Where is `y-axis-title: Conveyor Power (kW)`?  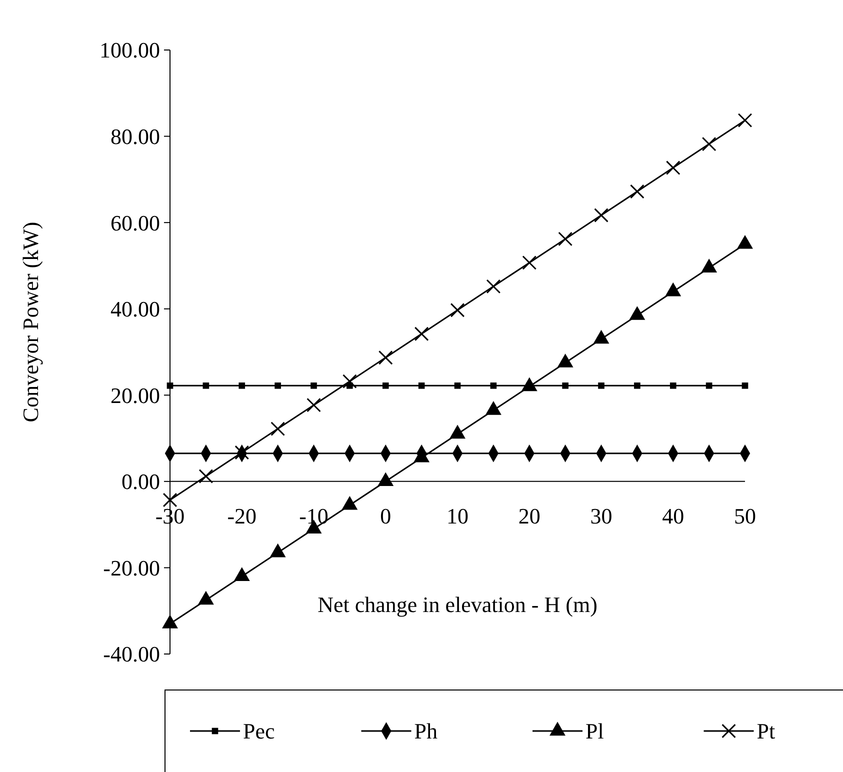
y-axis-title: Conveyor Power (kW) is located at coordinates (30, 322).